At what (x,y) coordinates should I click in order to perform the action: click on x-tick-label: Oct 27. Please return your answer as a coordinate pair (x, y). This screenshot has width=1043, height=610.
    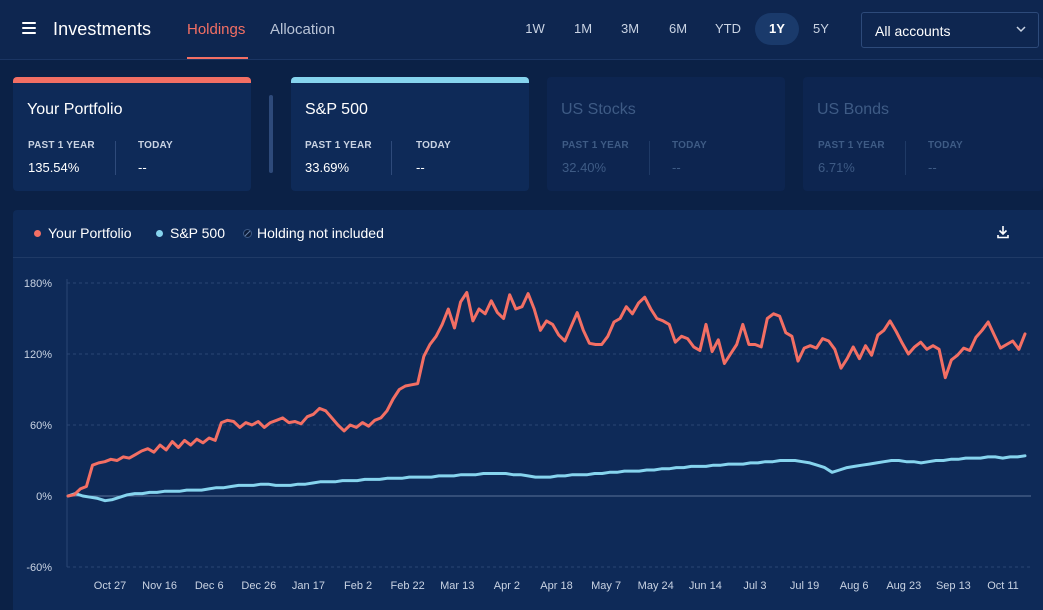
    Looking at the image, I should click on (110, 586).